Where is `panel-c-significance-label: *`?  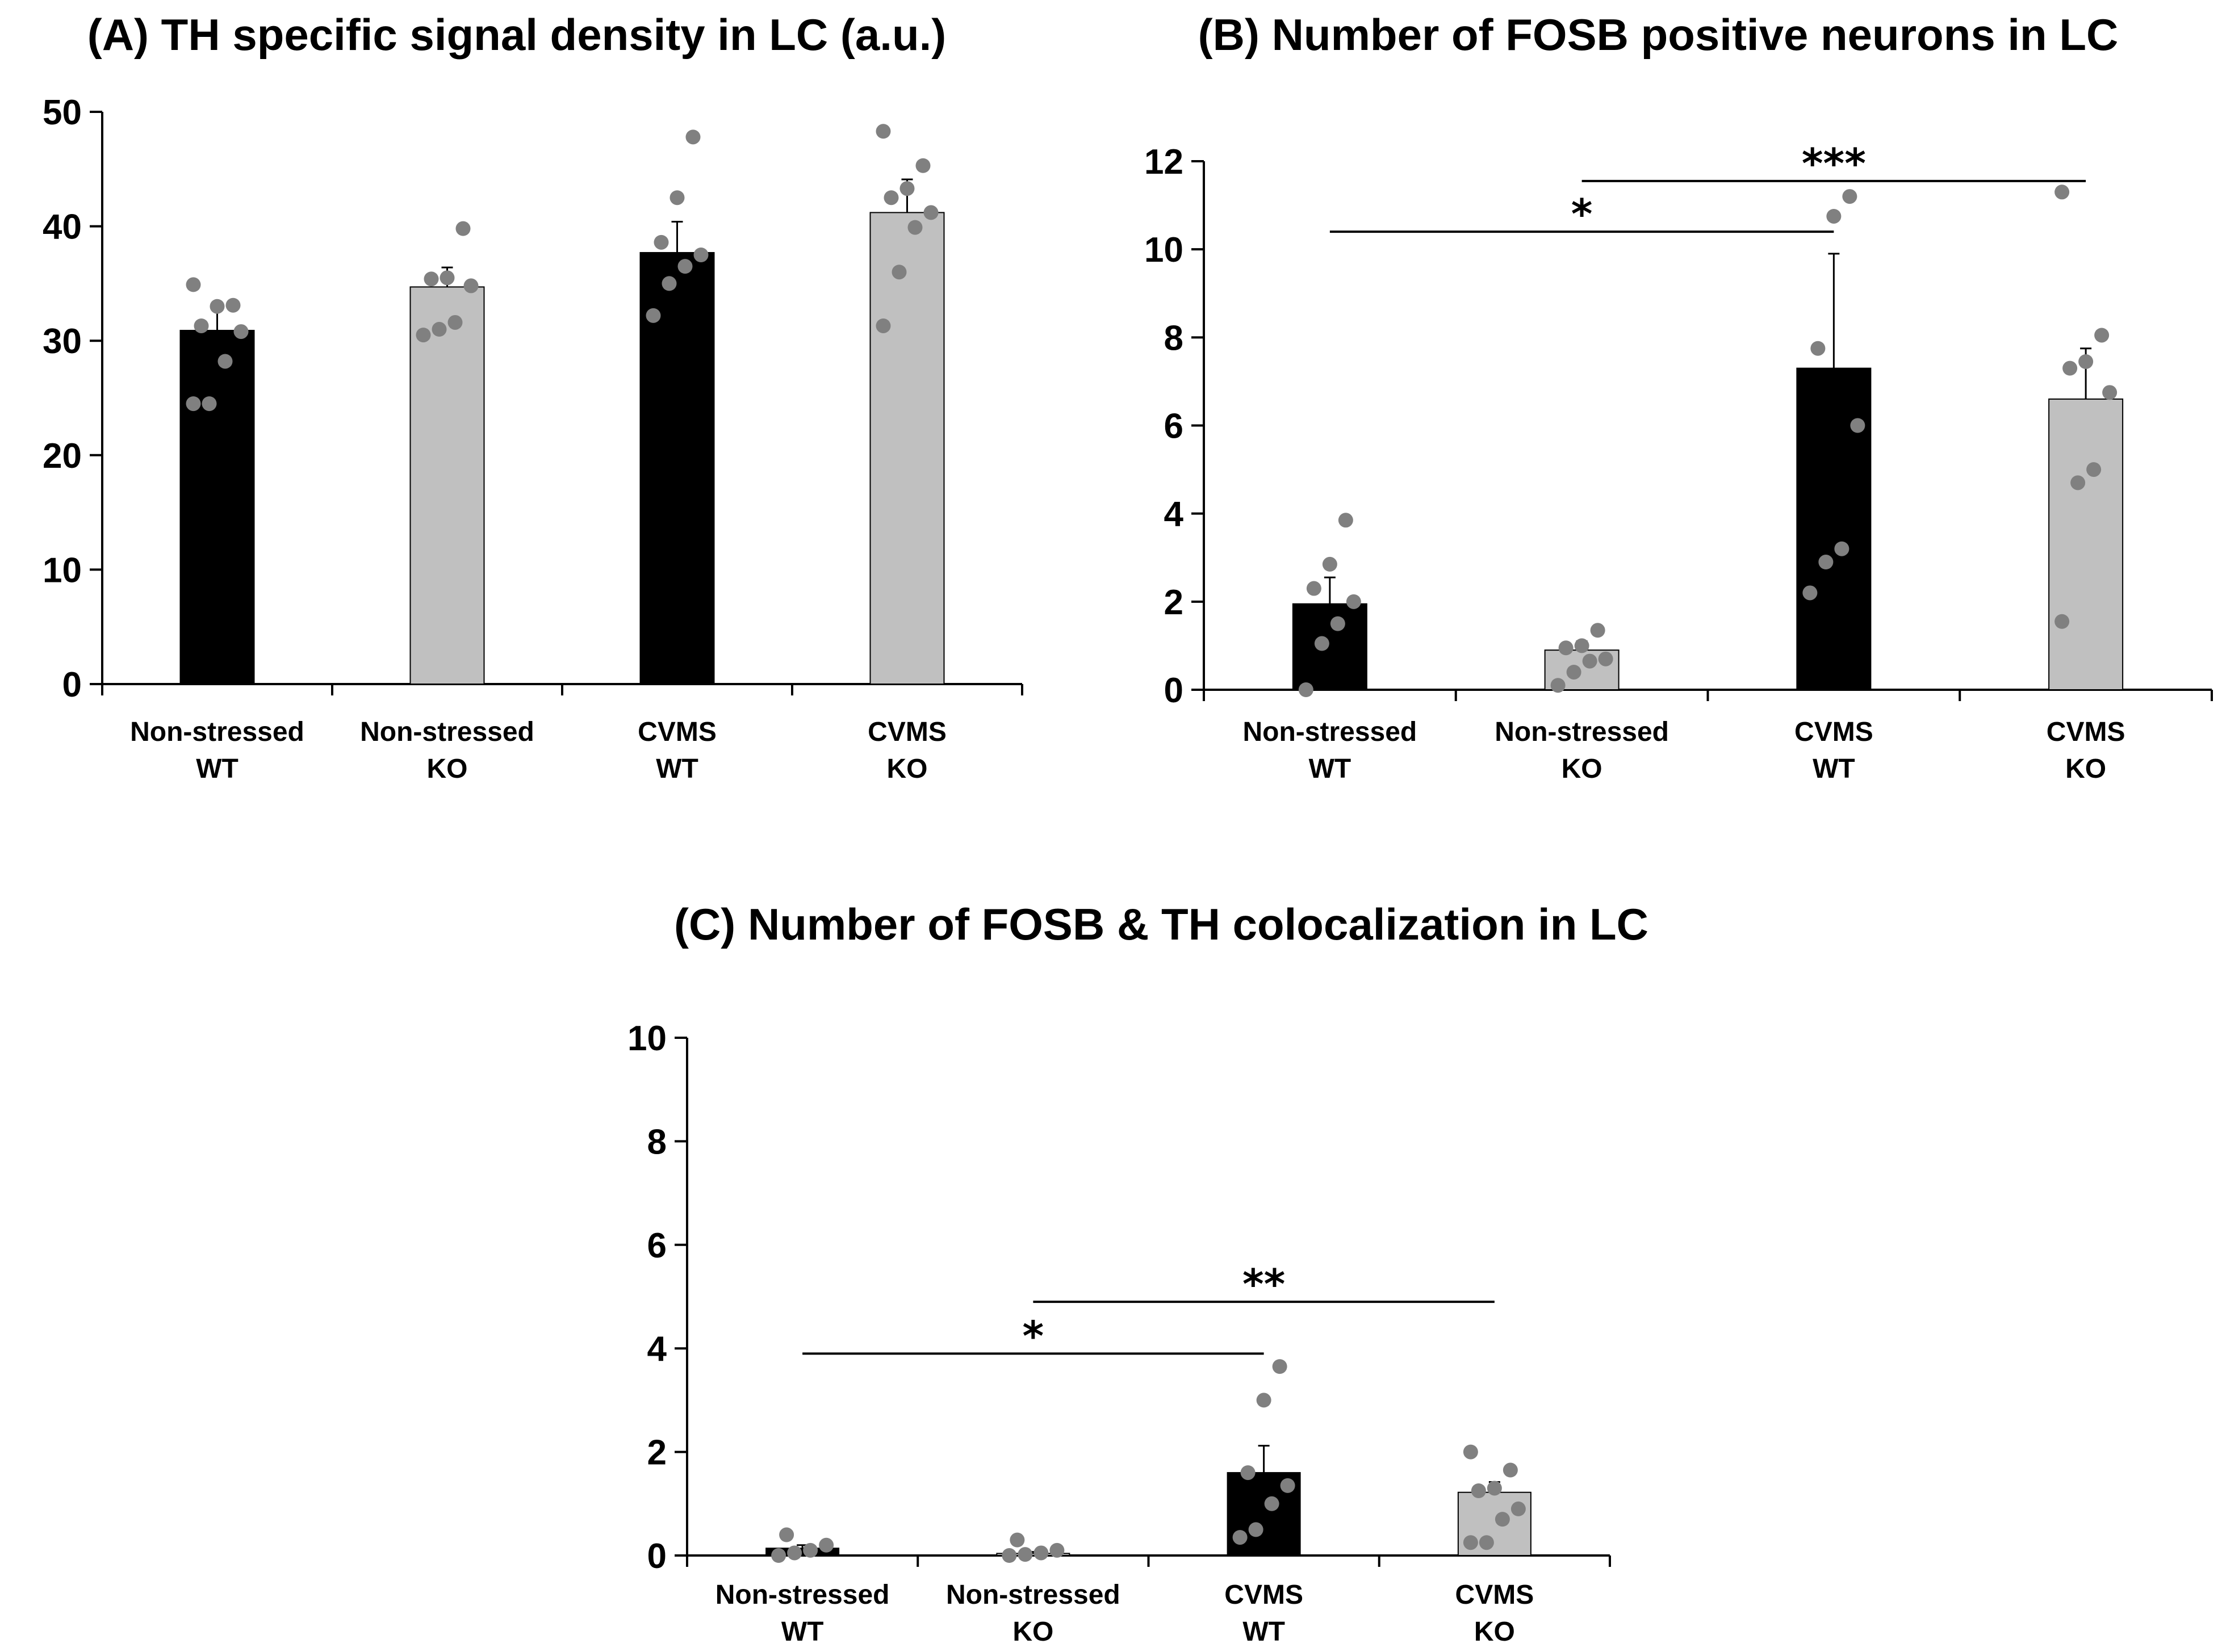 panel-c-significance-label: * is located at coordinates (1033, 1336).